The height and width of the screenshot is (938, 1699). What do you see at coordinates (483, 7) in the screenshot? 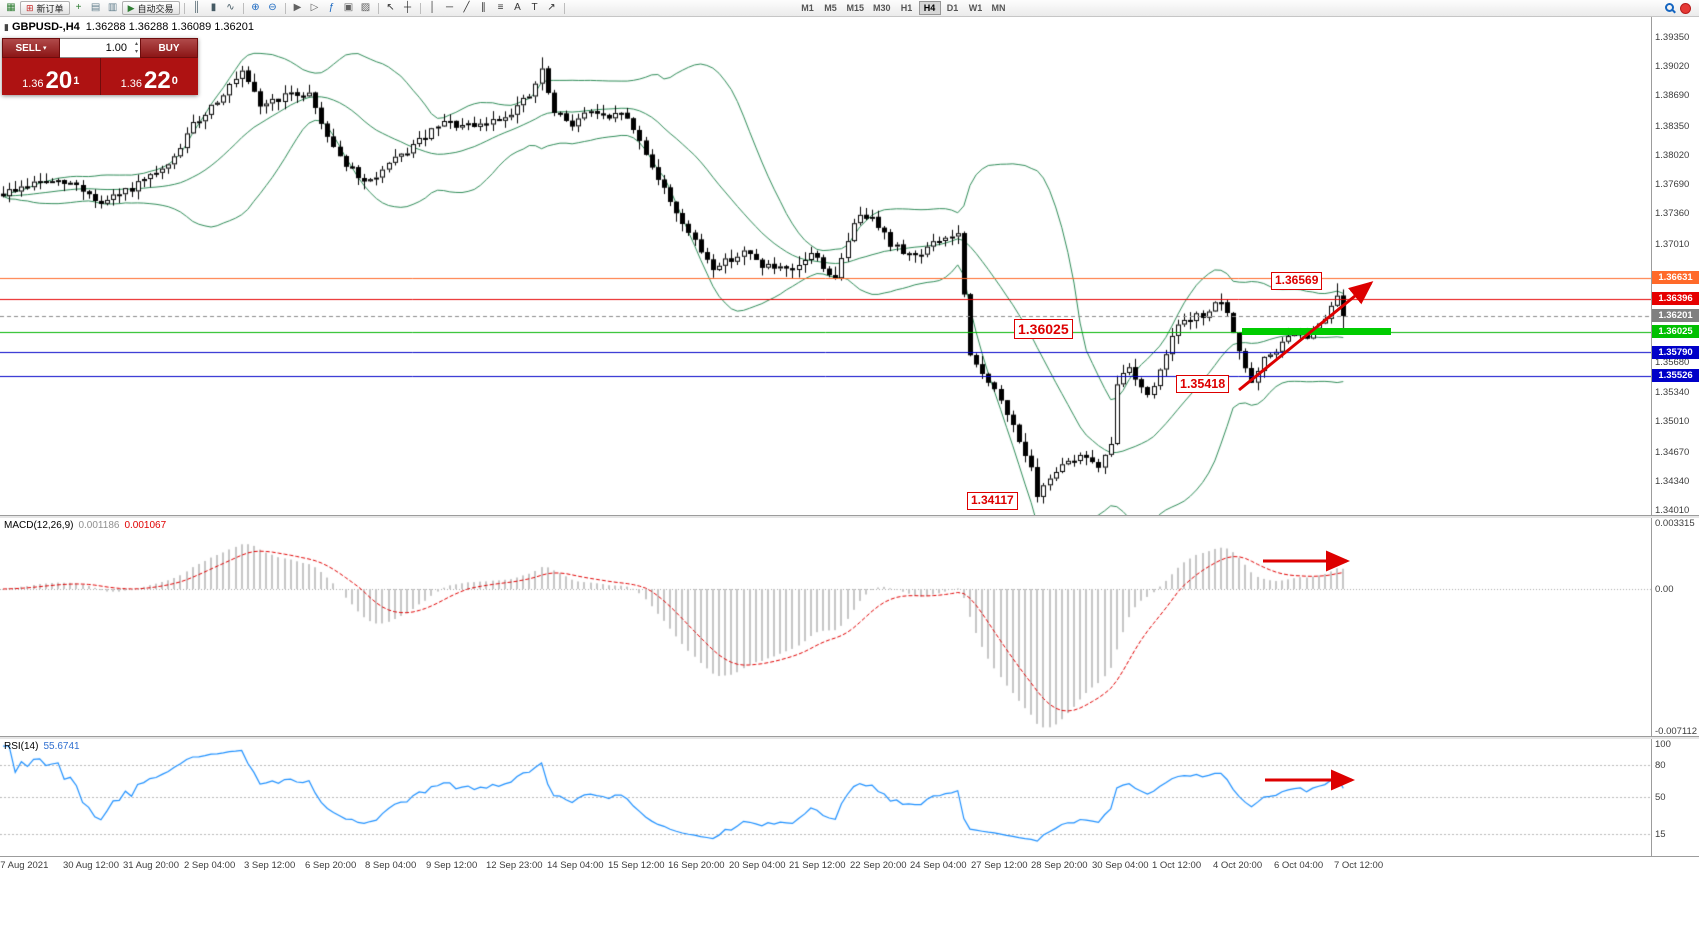
I see `channel-icon: ∥` at bounding box center [483, 7].